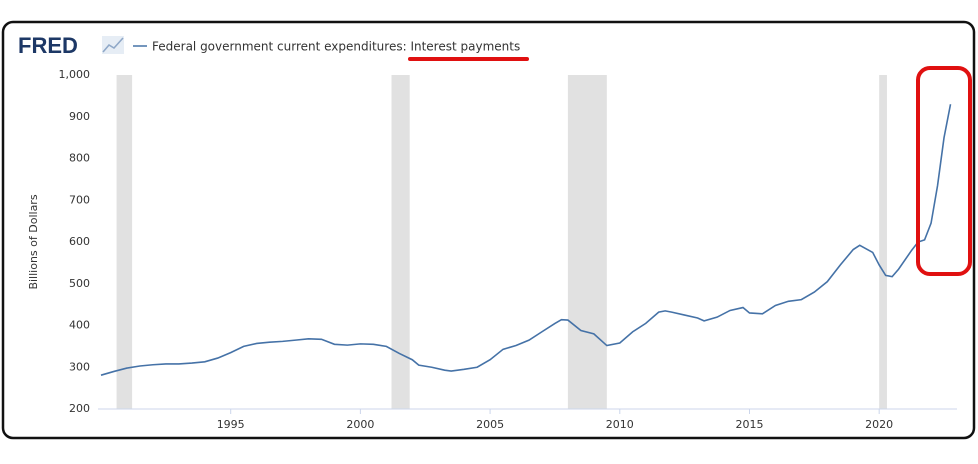 The image size is (978, 464). Describe the element at coordinates (79, 408) in the screenshot. I see `y-tick-label: 200` at that location.